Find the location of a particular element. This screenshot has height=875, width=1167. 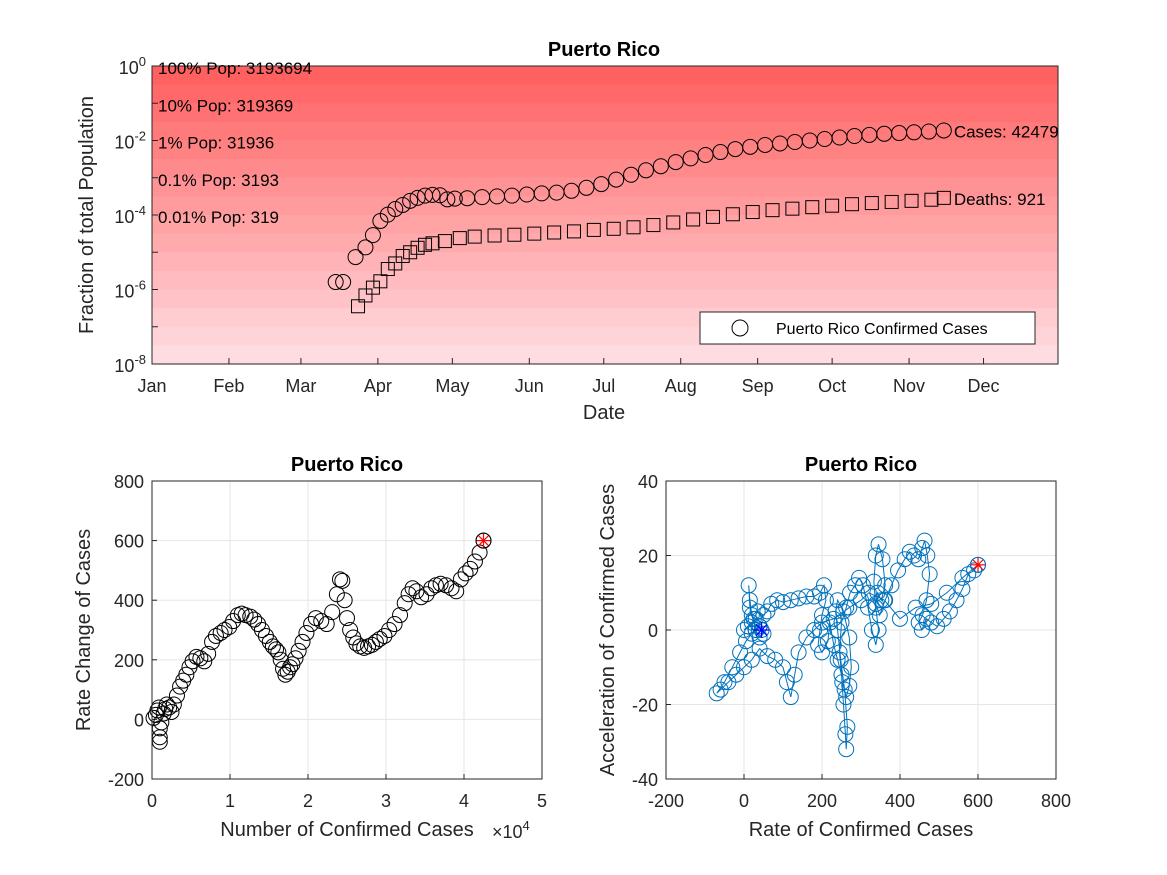

bl-y-tick-label: 600 is located at coordinates (129, 542).